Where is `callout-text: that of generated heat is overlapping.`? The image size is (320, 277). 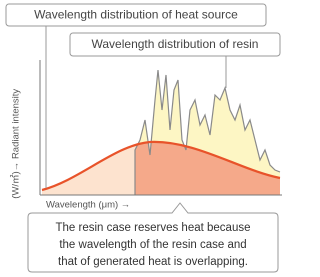
callout-text: that of generated heat is overlapping. is located at coordinates (153, 262).